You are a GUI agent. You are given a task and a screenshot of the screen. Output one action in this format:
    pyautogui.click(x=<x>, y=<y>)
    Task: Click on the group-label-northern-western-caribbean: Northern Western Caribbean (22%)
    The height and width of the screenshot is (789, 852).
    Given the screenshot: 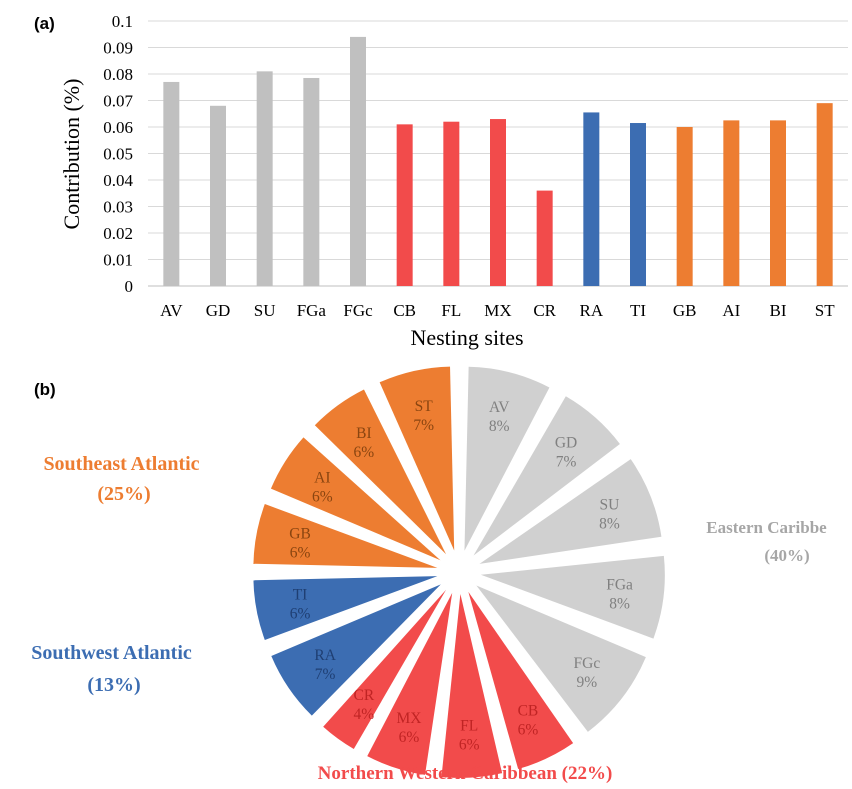 What is the action you would take?
    pyautogui.click(x=465, y=773)
    